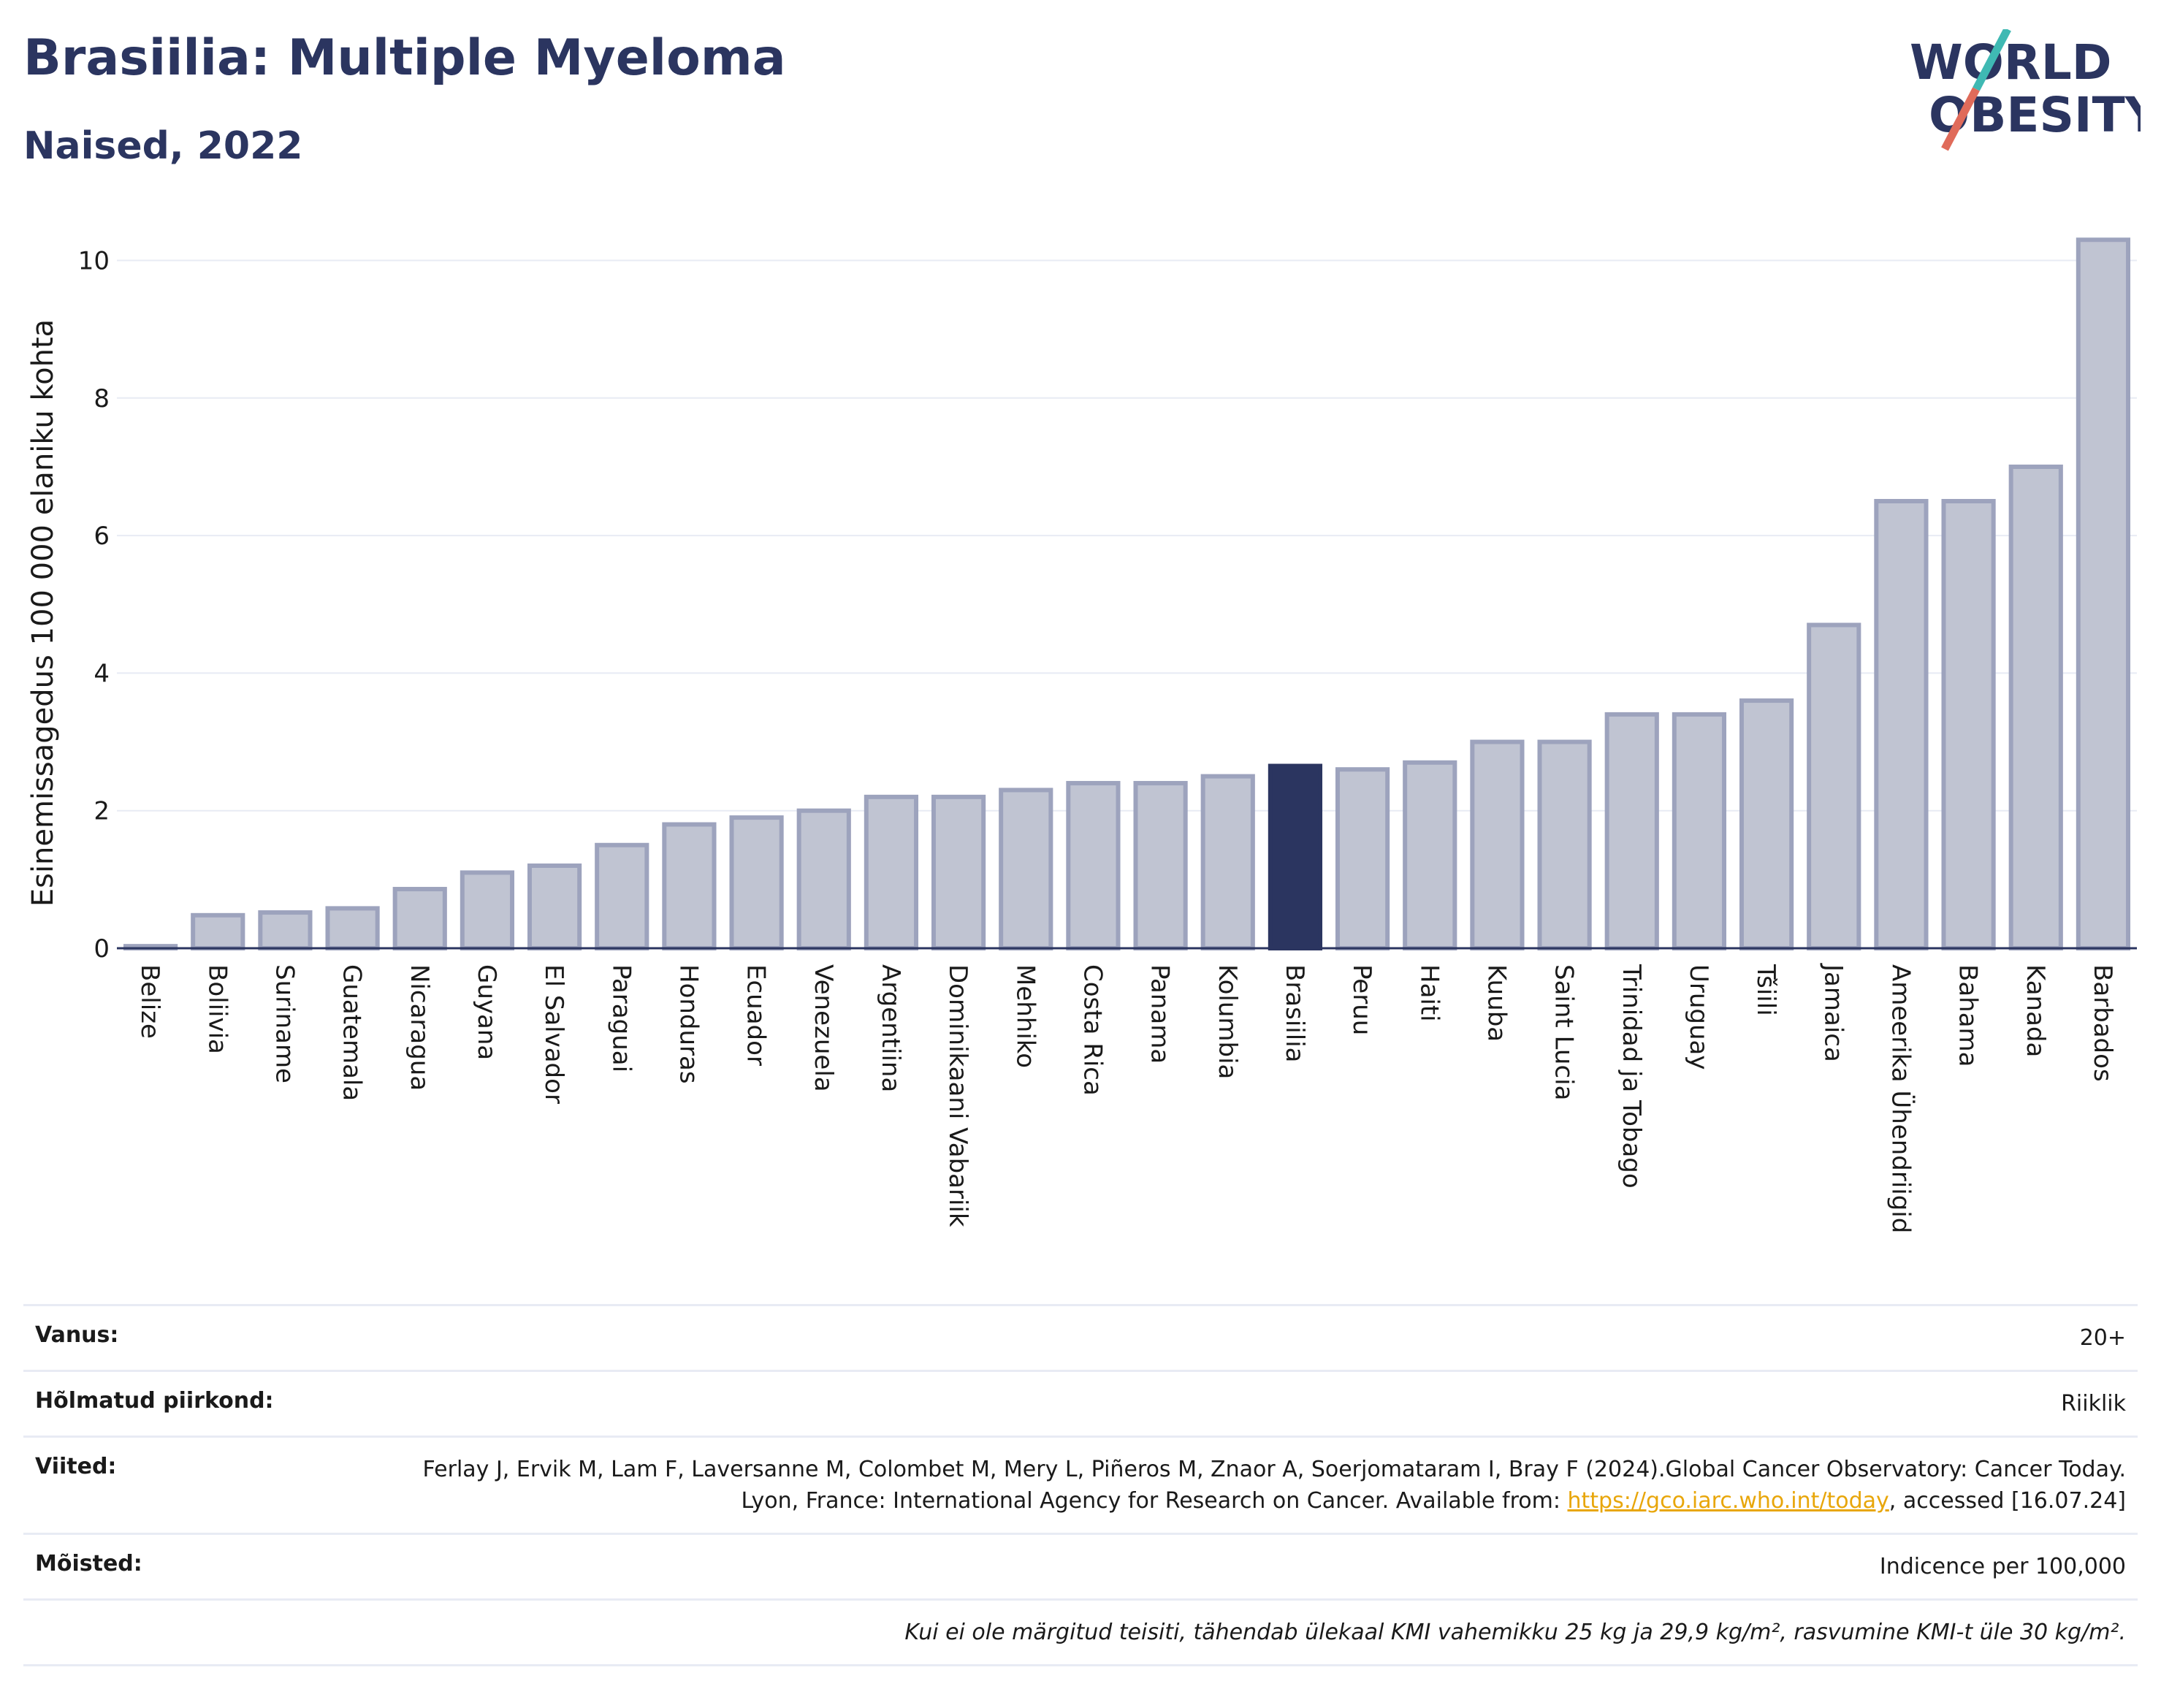 This screenshot has height=1708, width=2161. Describe the element at coordinates (1160, 865) in the screenshot. I see `bar-panama` at that location.